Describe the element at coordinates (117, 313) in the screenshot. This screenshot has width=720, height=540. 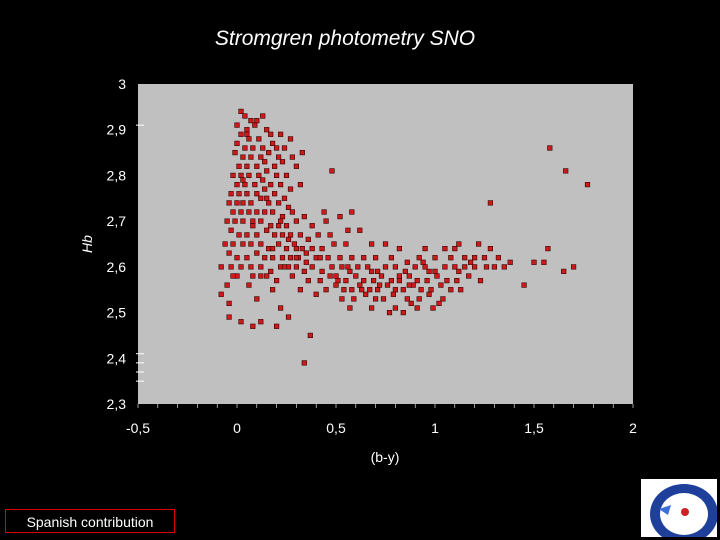
I see `y-tick-label: 2,5` at that location.